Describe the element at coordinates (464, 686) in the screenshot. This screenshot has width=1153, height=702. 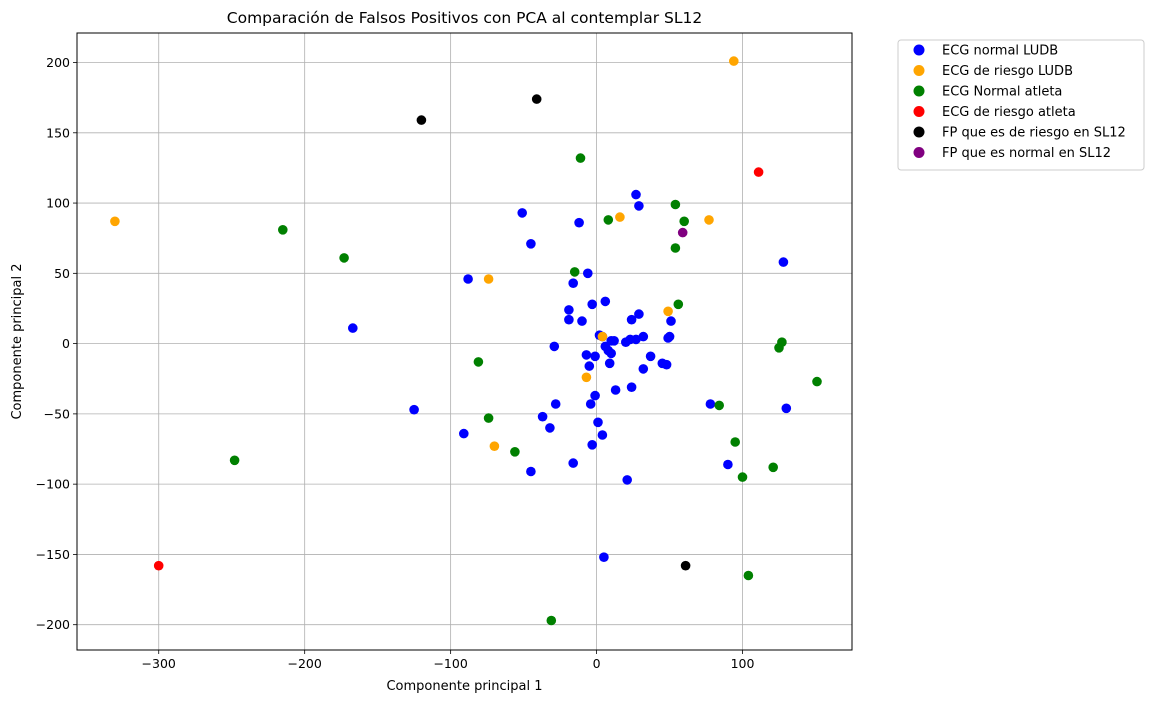
I see `x-axis-label: Componente principal 1` at that location.